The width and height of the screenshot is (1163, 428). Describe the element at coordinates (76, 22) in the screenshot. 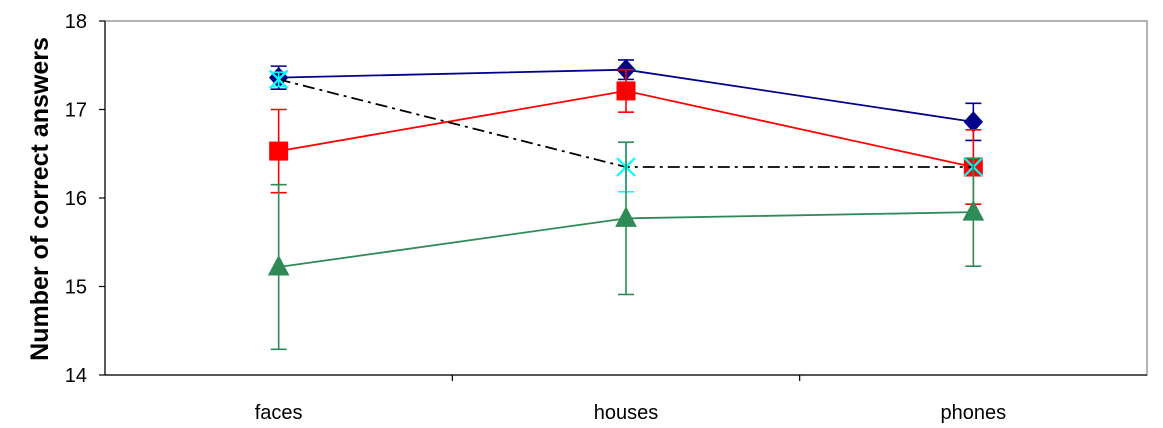

I see `y-tick-label: 18` at that location.